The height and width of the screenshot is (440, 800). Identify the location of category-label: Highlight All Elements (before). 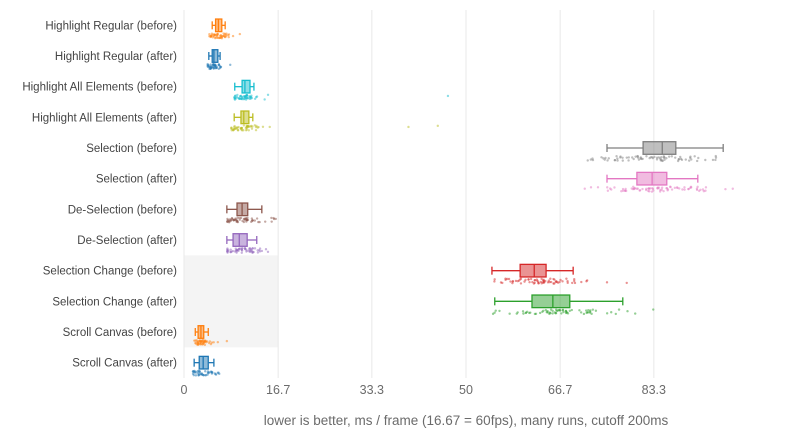
(99, 88).